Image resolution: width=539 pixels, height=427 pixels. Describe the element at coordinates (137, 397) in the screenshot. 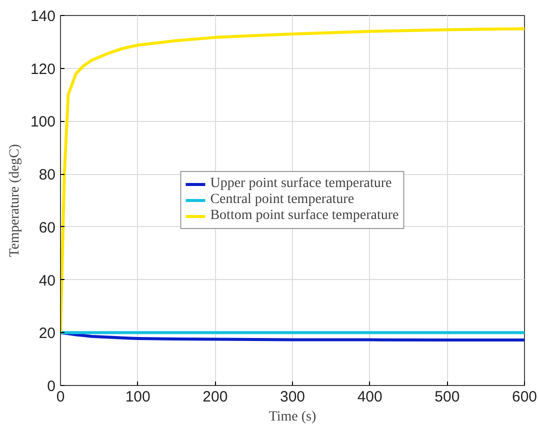

I see `x-tick-label: 100` at that location.